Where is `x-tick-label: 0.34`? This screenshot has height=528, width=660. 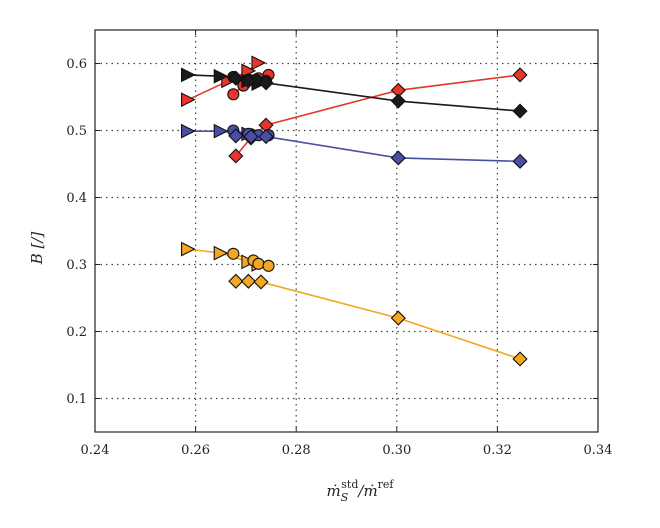 x-tick-label: 0.34 is located at coordinates (598, 450).